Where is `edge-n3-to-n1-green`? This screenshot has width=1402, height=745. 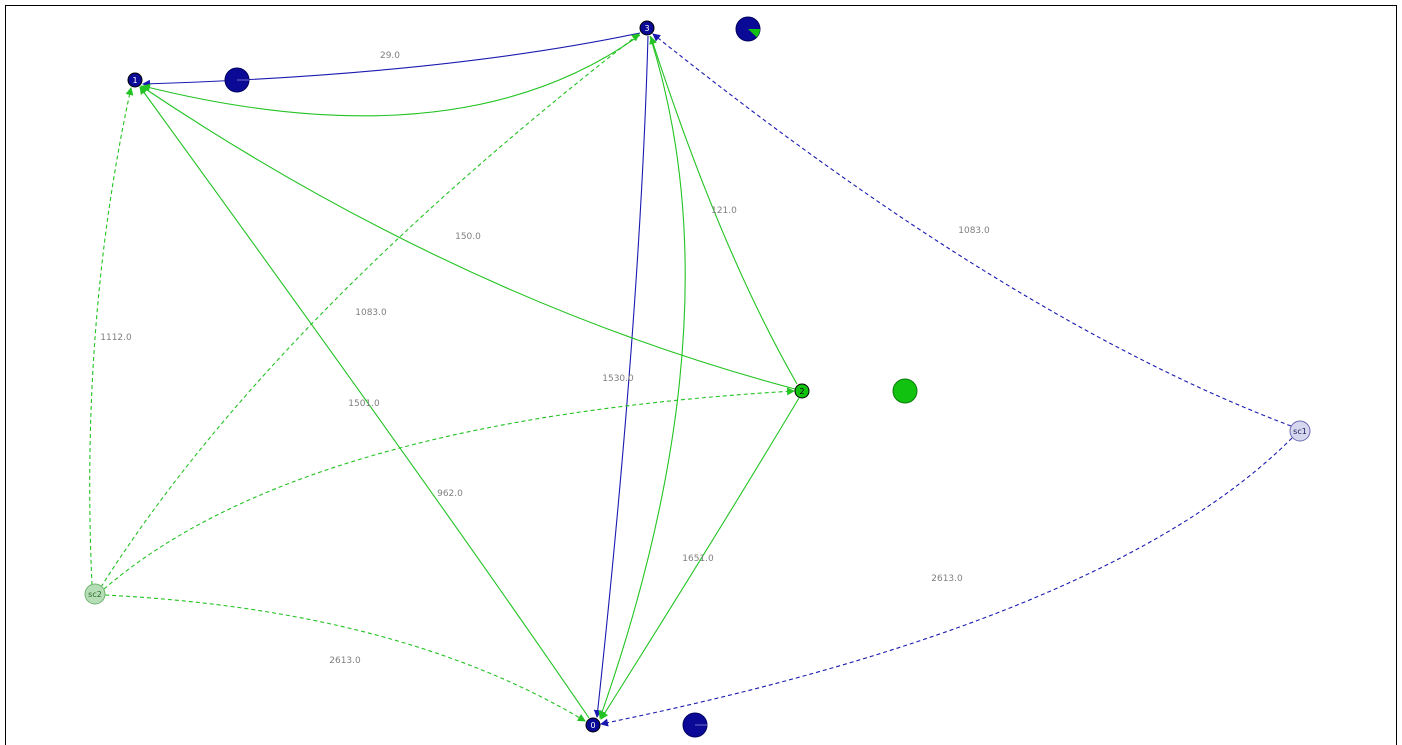 edge-n3-to-n1-green is located at coordinates (391, 75).